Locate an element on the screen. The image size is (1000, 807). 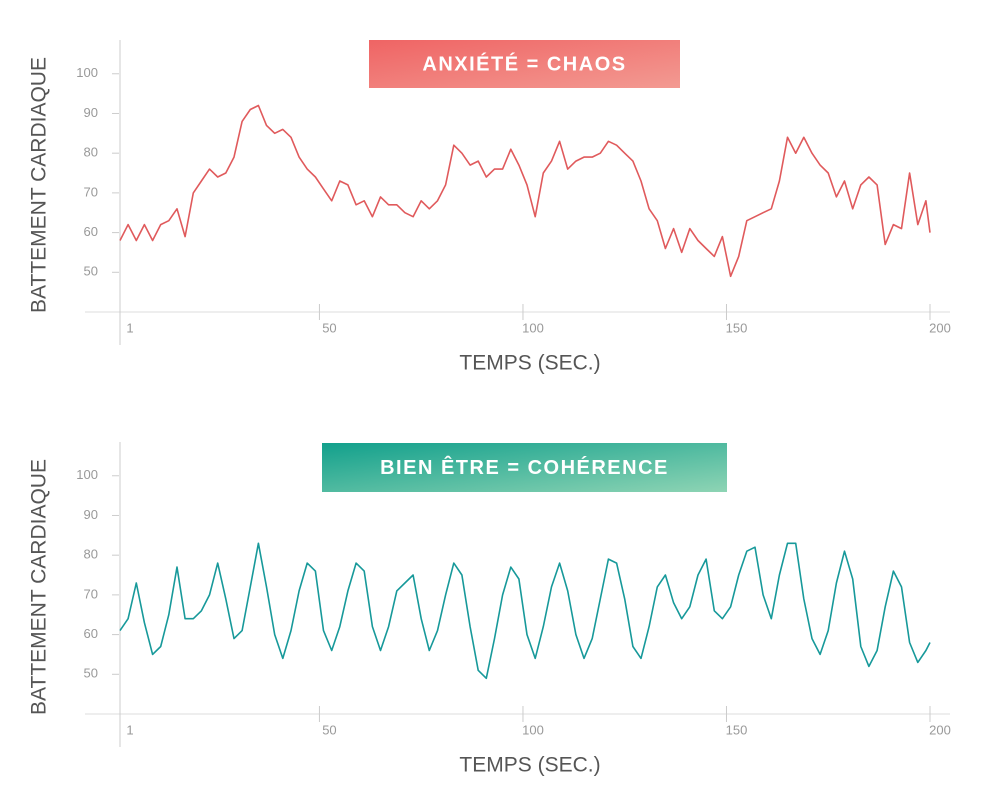
heart-rate-line is located at coordinates (525, 611).